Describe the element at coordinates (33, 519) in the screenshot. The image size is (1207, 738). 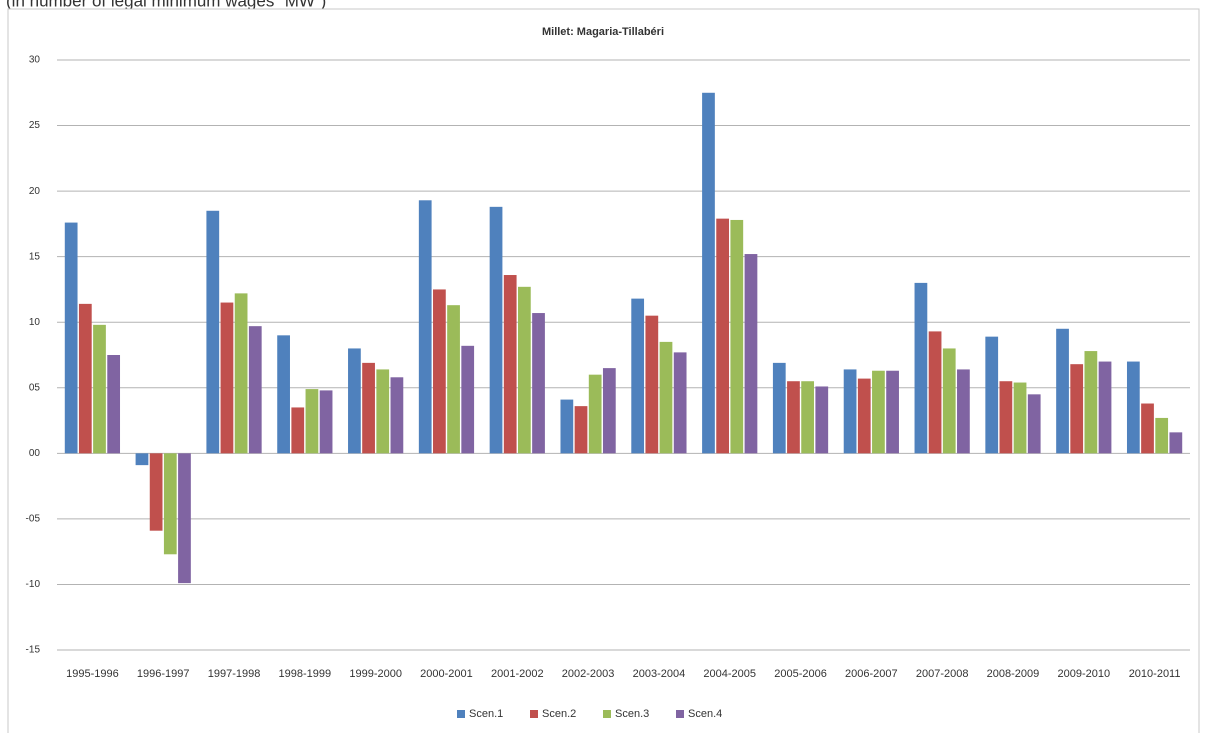
I see `y-tick-label: -05` at that location.